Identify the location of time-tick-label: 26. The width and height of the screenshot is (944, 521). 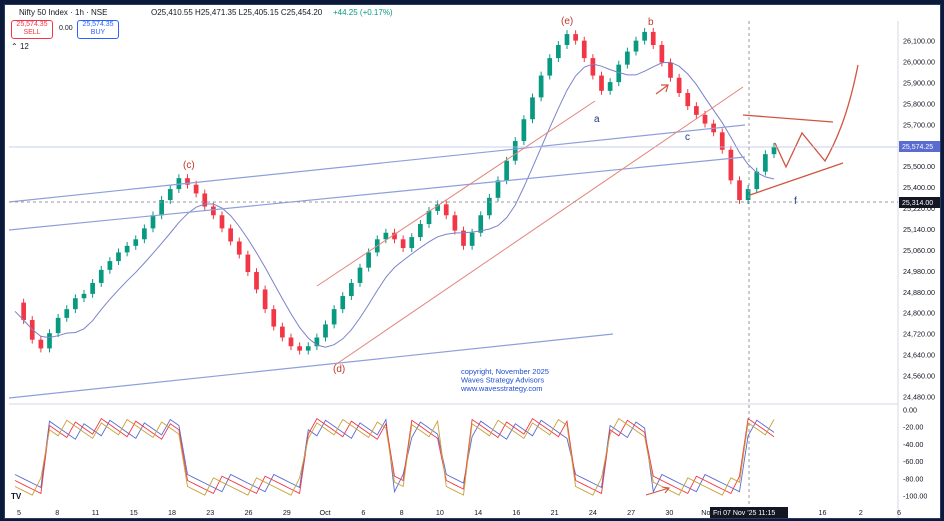
(249, 512).